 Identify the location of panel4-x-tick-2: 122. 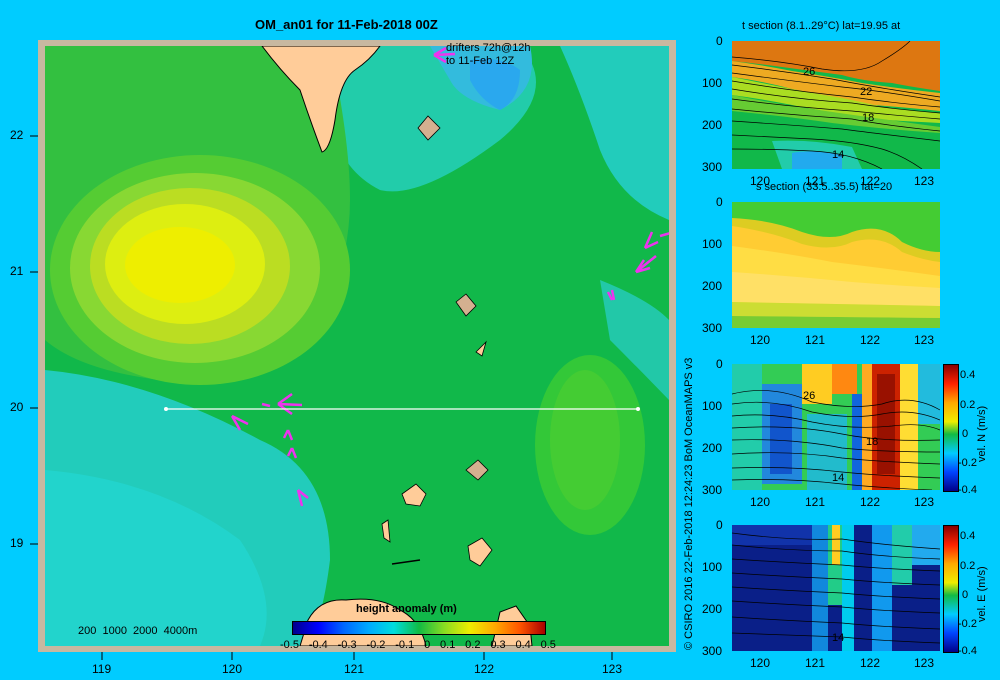
(870, 663).